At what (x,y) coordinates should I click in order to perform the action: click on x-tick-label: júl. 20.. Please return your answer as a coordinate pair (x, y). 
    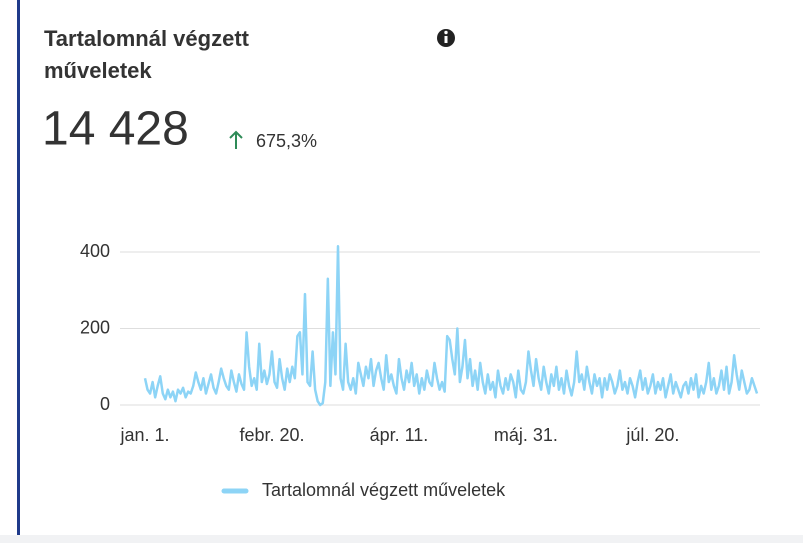
    Looking at the image, I should click on (652, 435).